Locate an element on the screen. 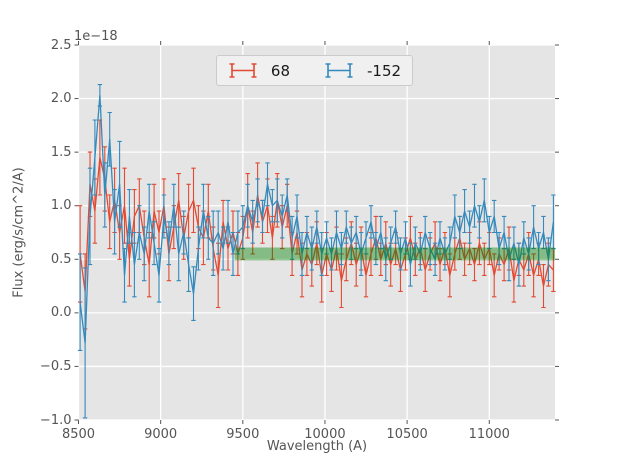  legend-entry--152: -152 is located at coordinates (362, 70).